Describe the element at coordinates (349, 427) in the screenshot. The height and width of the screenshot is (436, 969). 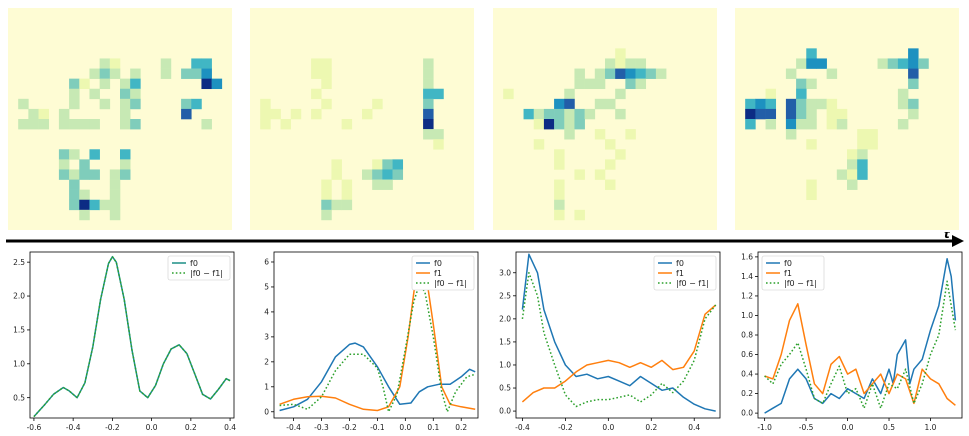
I see `x-tick-label: -0.2` at that location.